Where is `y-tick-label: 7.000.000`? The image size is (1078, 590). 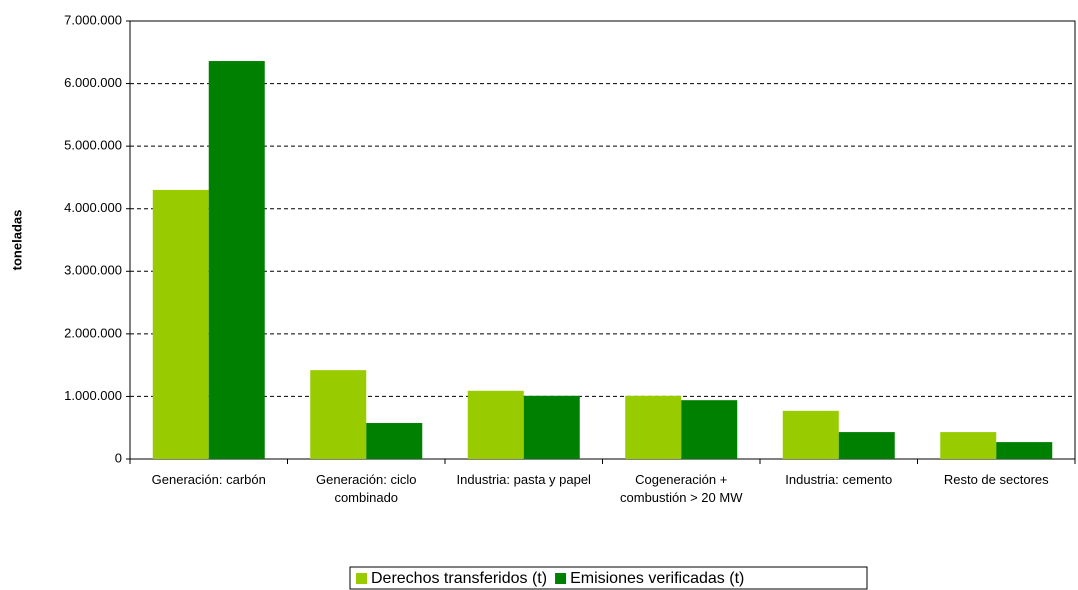 y-tick-label: 7.000.000 is located at coordinates (93, 19).